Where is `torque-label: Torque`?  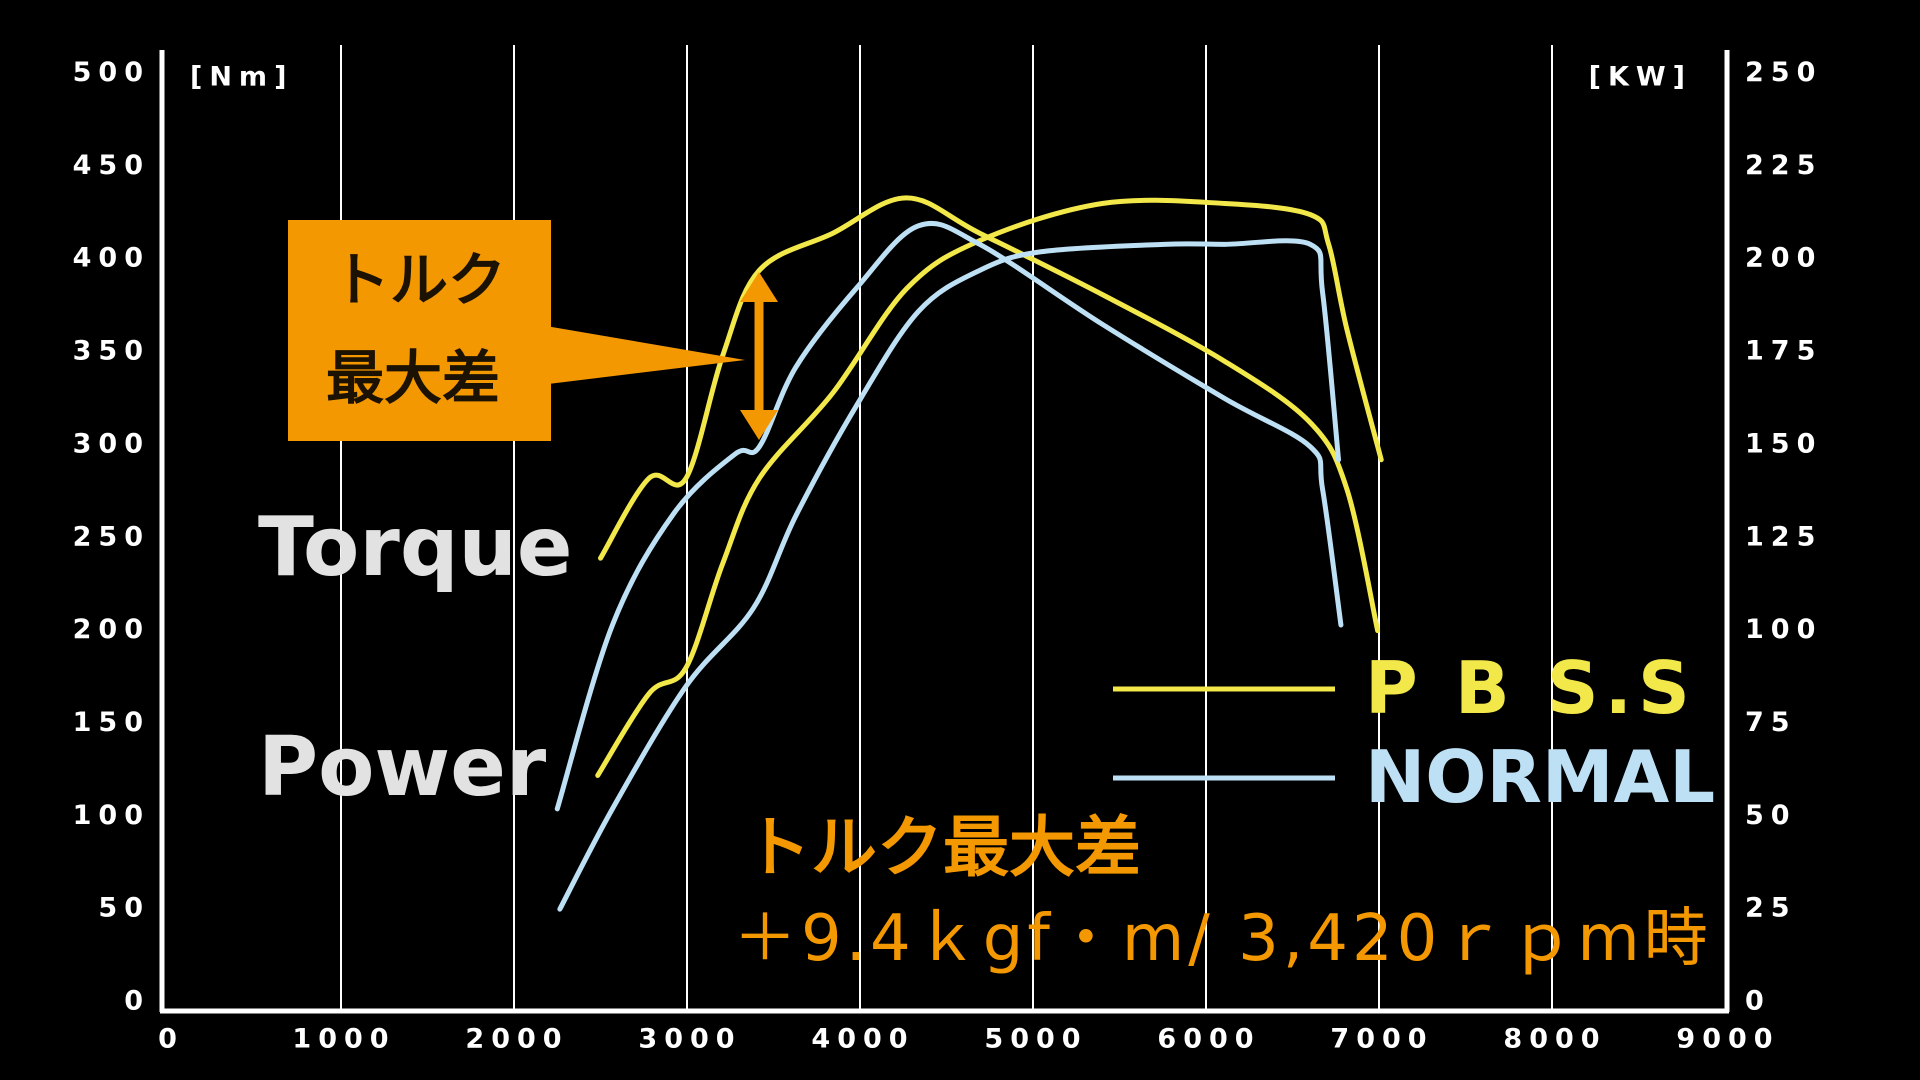 torque-label: Torque is located at coordinates (415, 547).